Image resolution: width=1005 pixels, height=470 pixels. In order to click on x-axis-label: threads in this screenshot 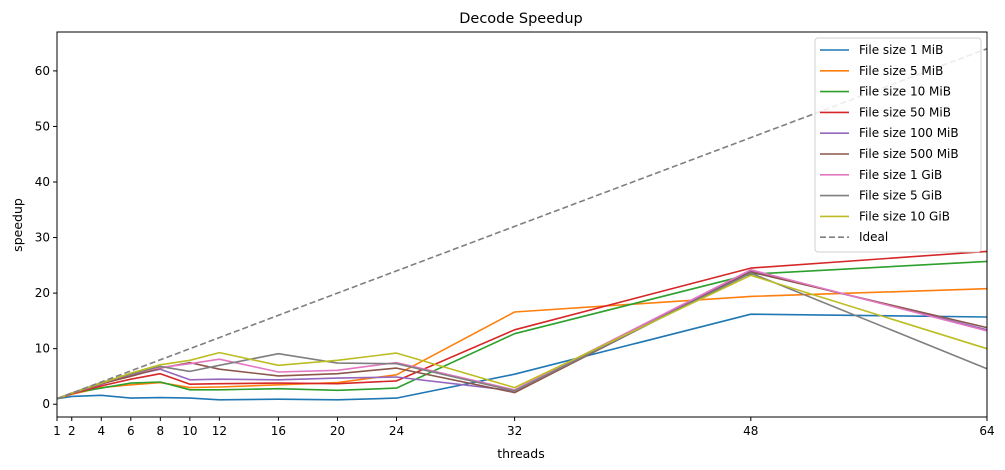, I will do `click(521, 453)`.